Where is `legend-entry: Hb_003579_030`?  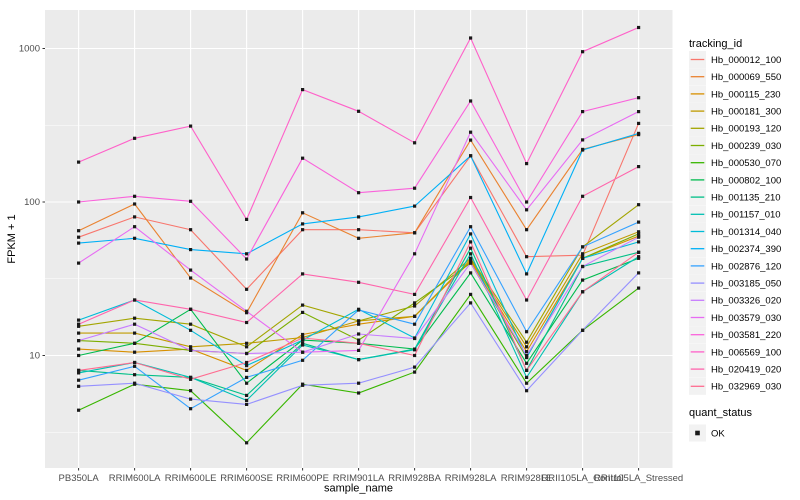
legend-entry: Hb_003579_030 is located at coordinates (735, 317).